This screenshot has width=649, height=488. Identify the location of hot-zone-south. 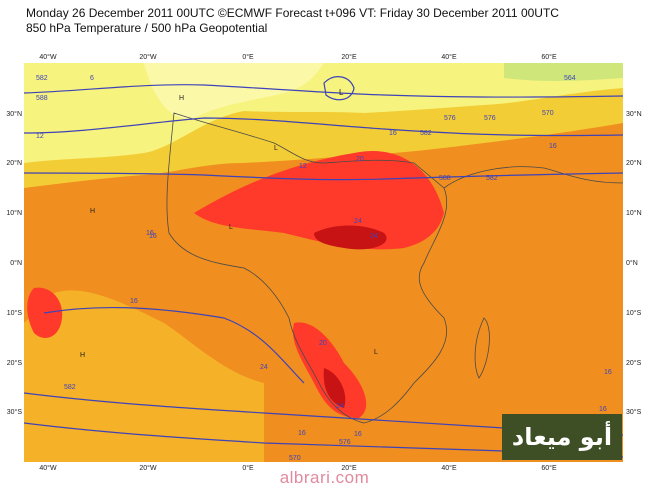
(330, 370).